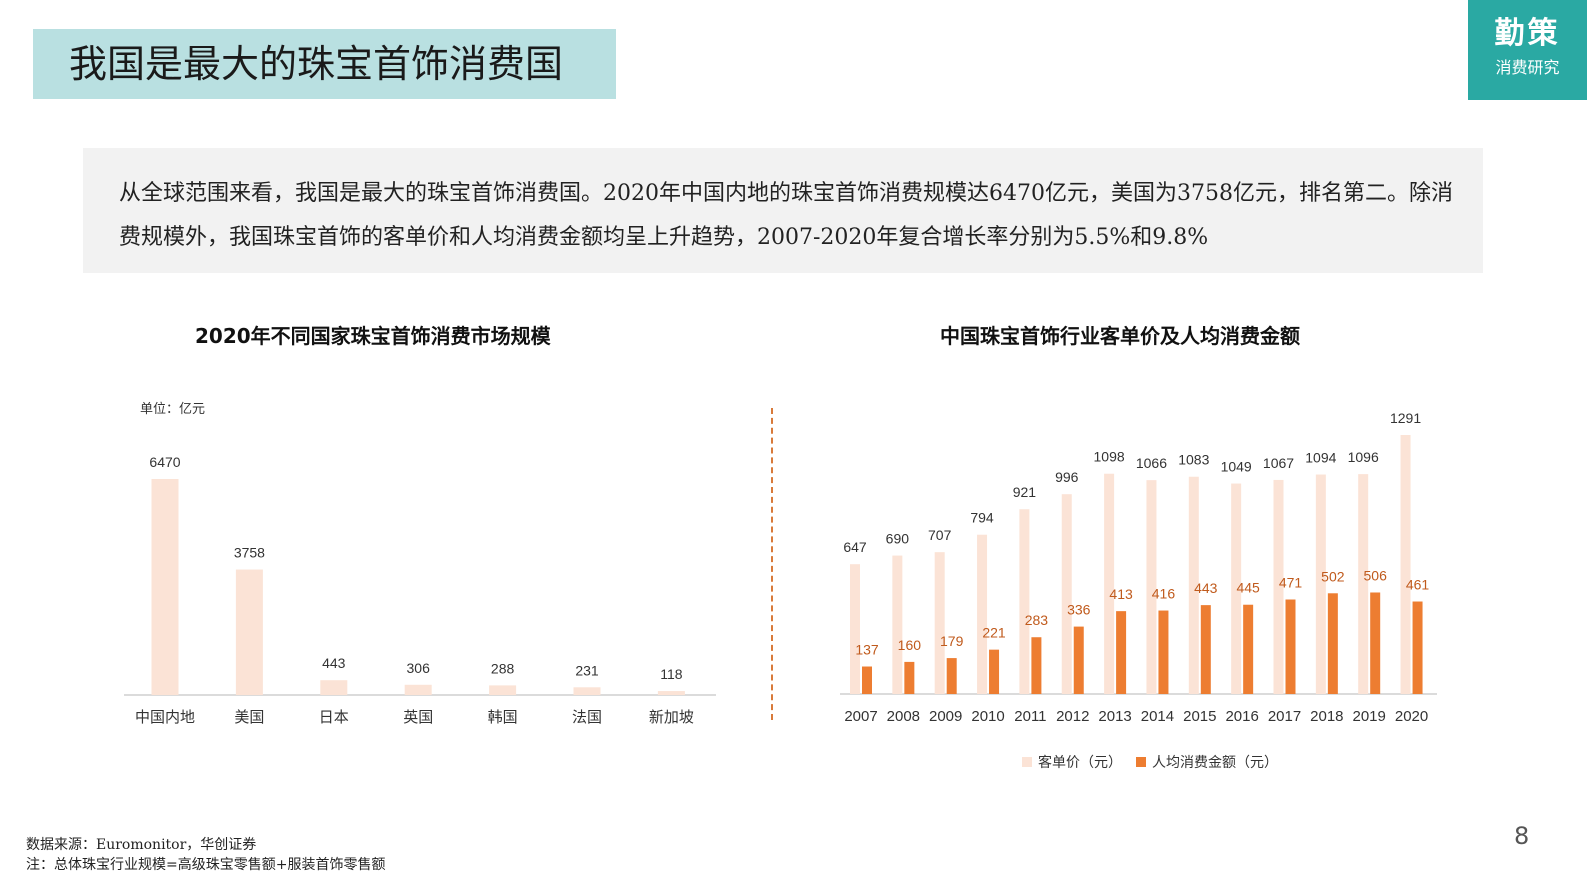 Image resolution: width=1587 pixels, height=892 pixels. I want to click on chart2-data-label-unit-price: 1098, so click(1109, 457).